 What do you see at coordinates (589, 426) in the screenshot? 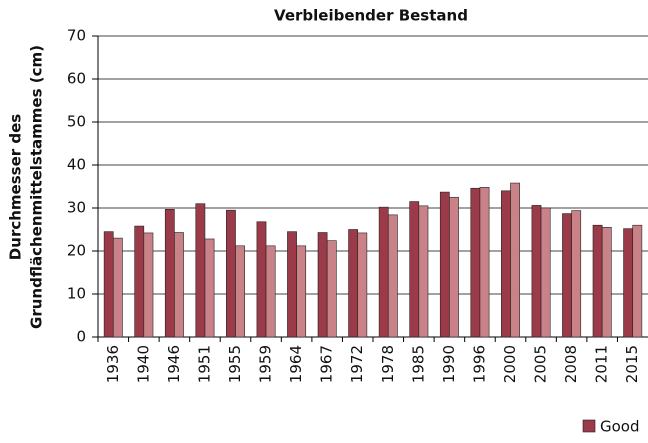
I see `legend-swatch` at bounding box center [589, 426].